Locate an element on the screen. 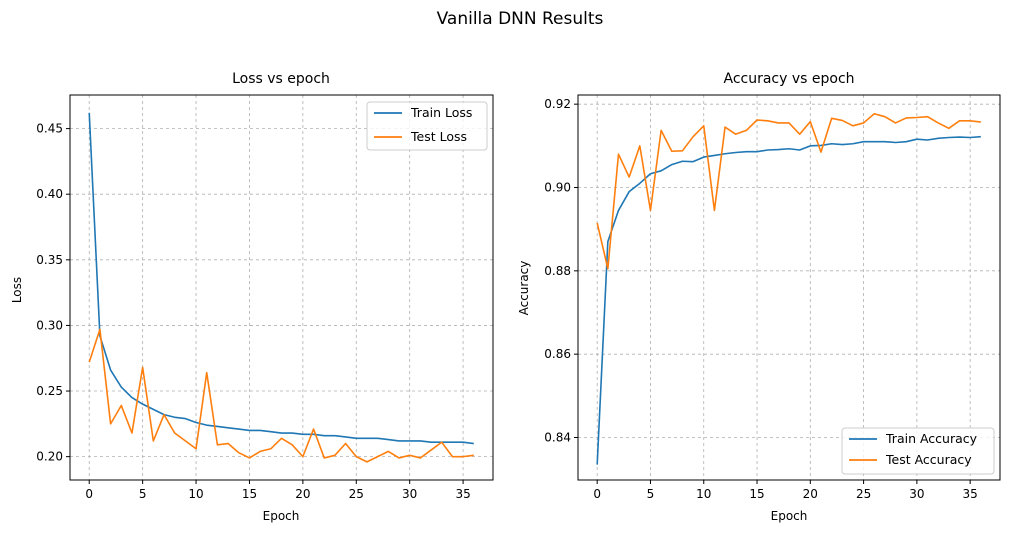  loss-chart-x-tick-label: 5 is located at coordinates (143, 494).